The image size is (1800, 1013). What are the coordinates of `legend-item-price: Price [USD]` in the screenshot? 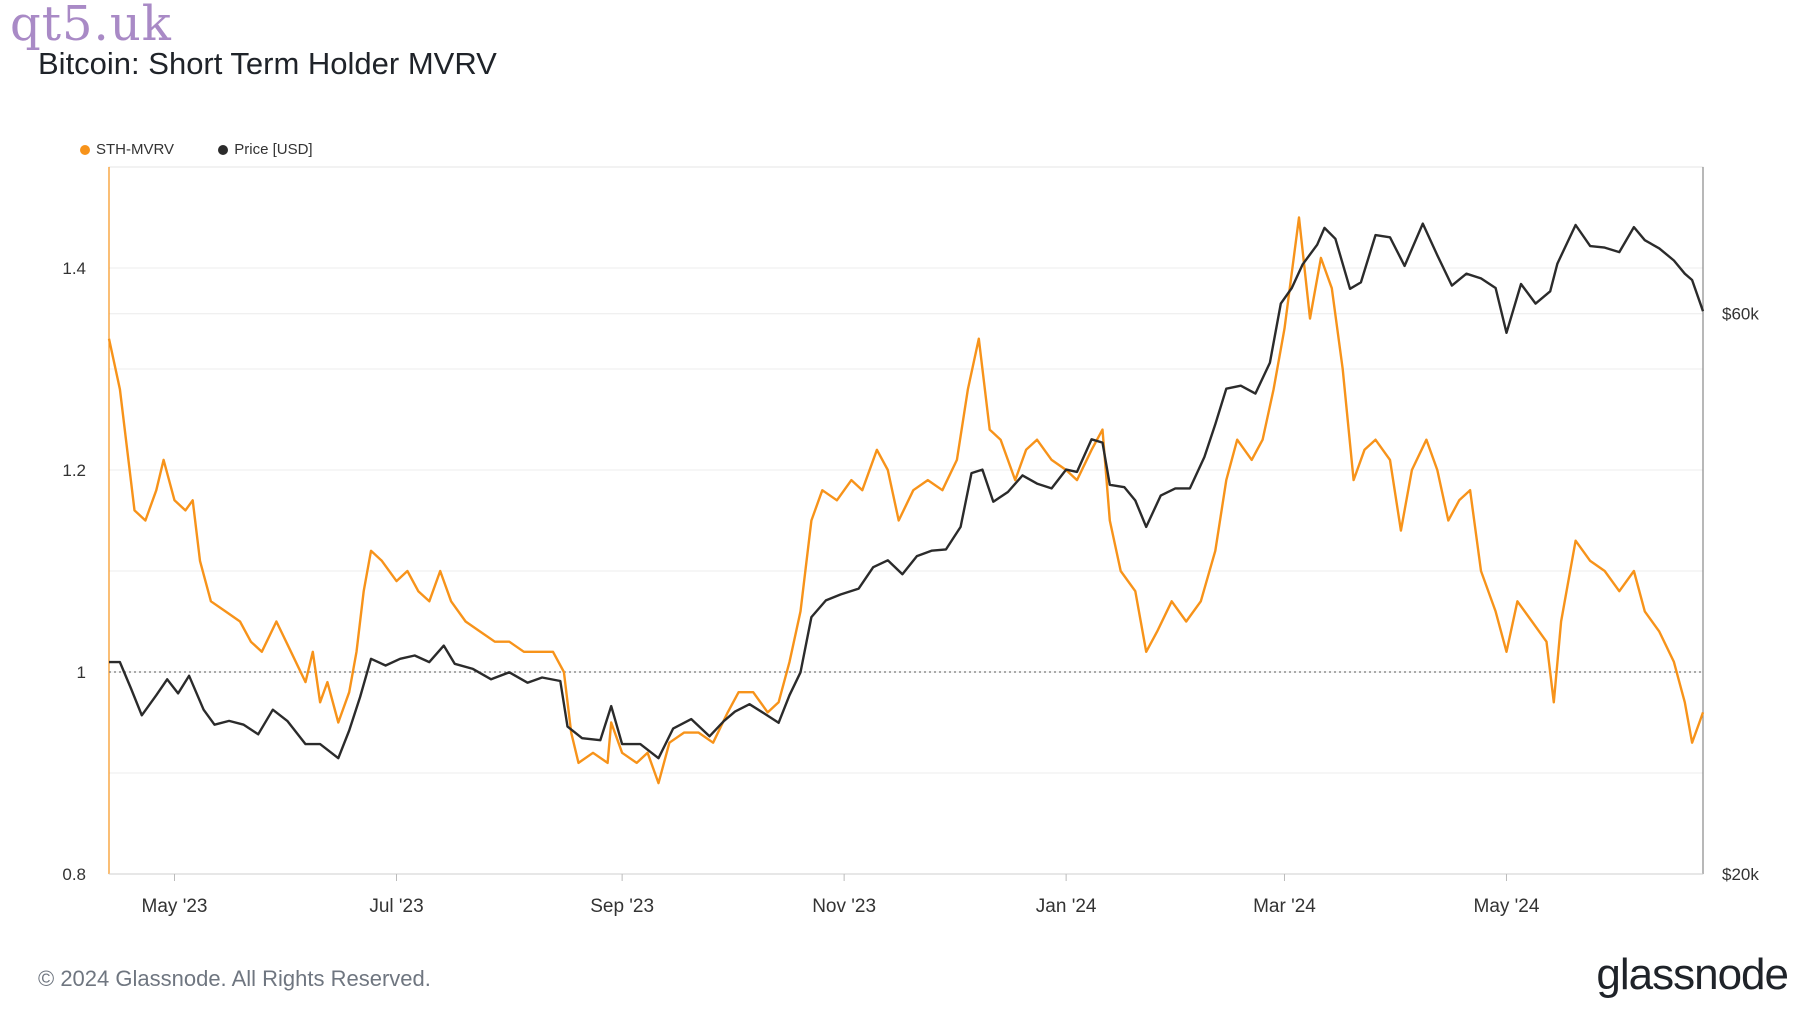 It's located at (265, 149).